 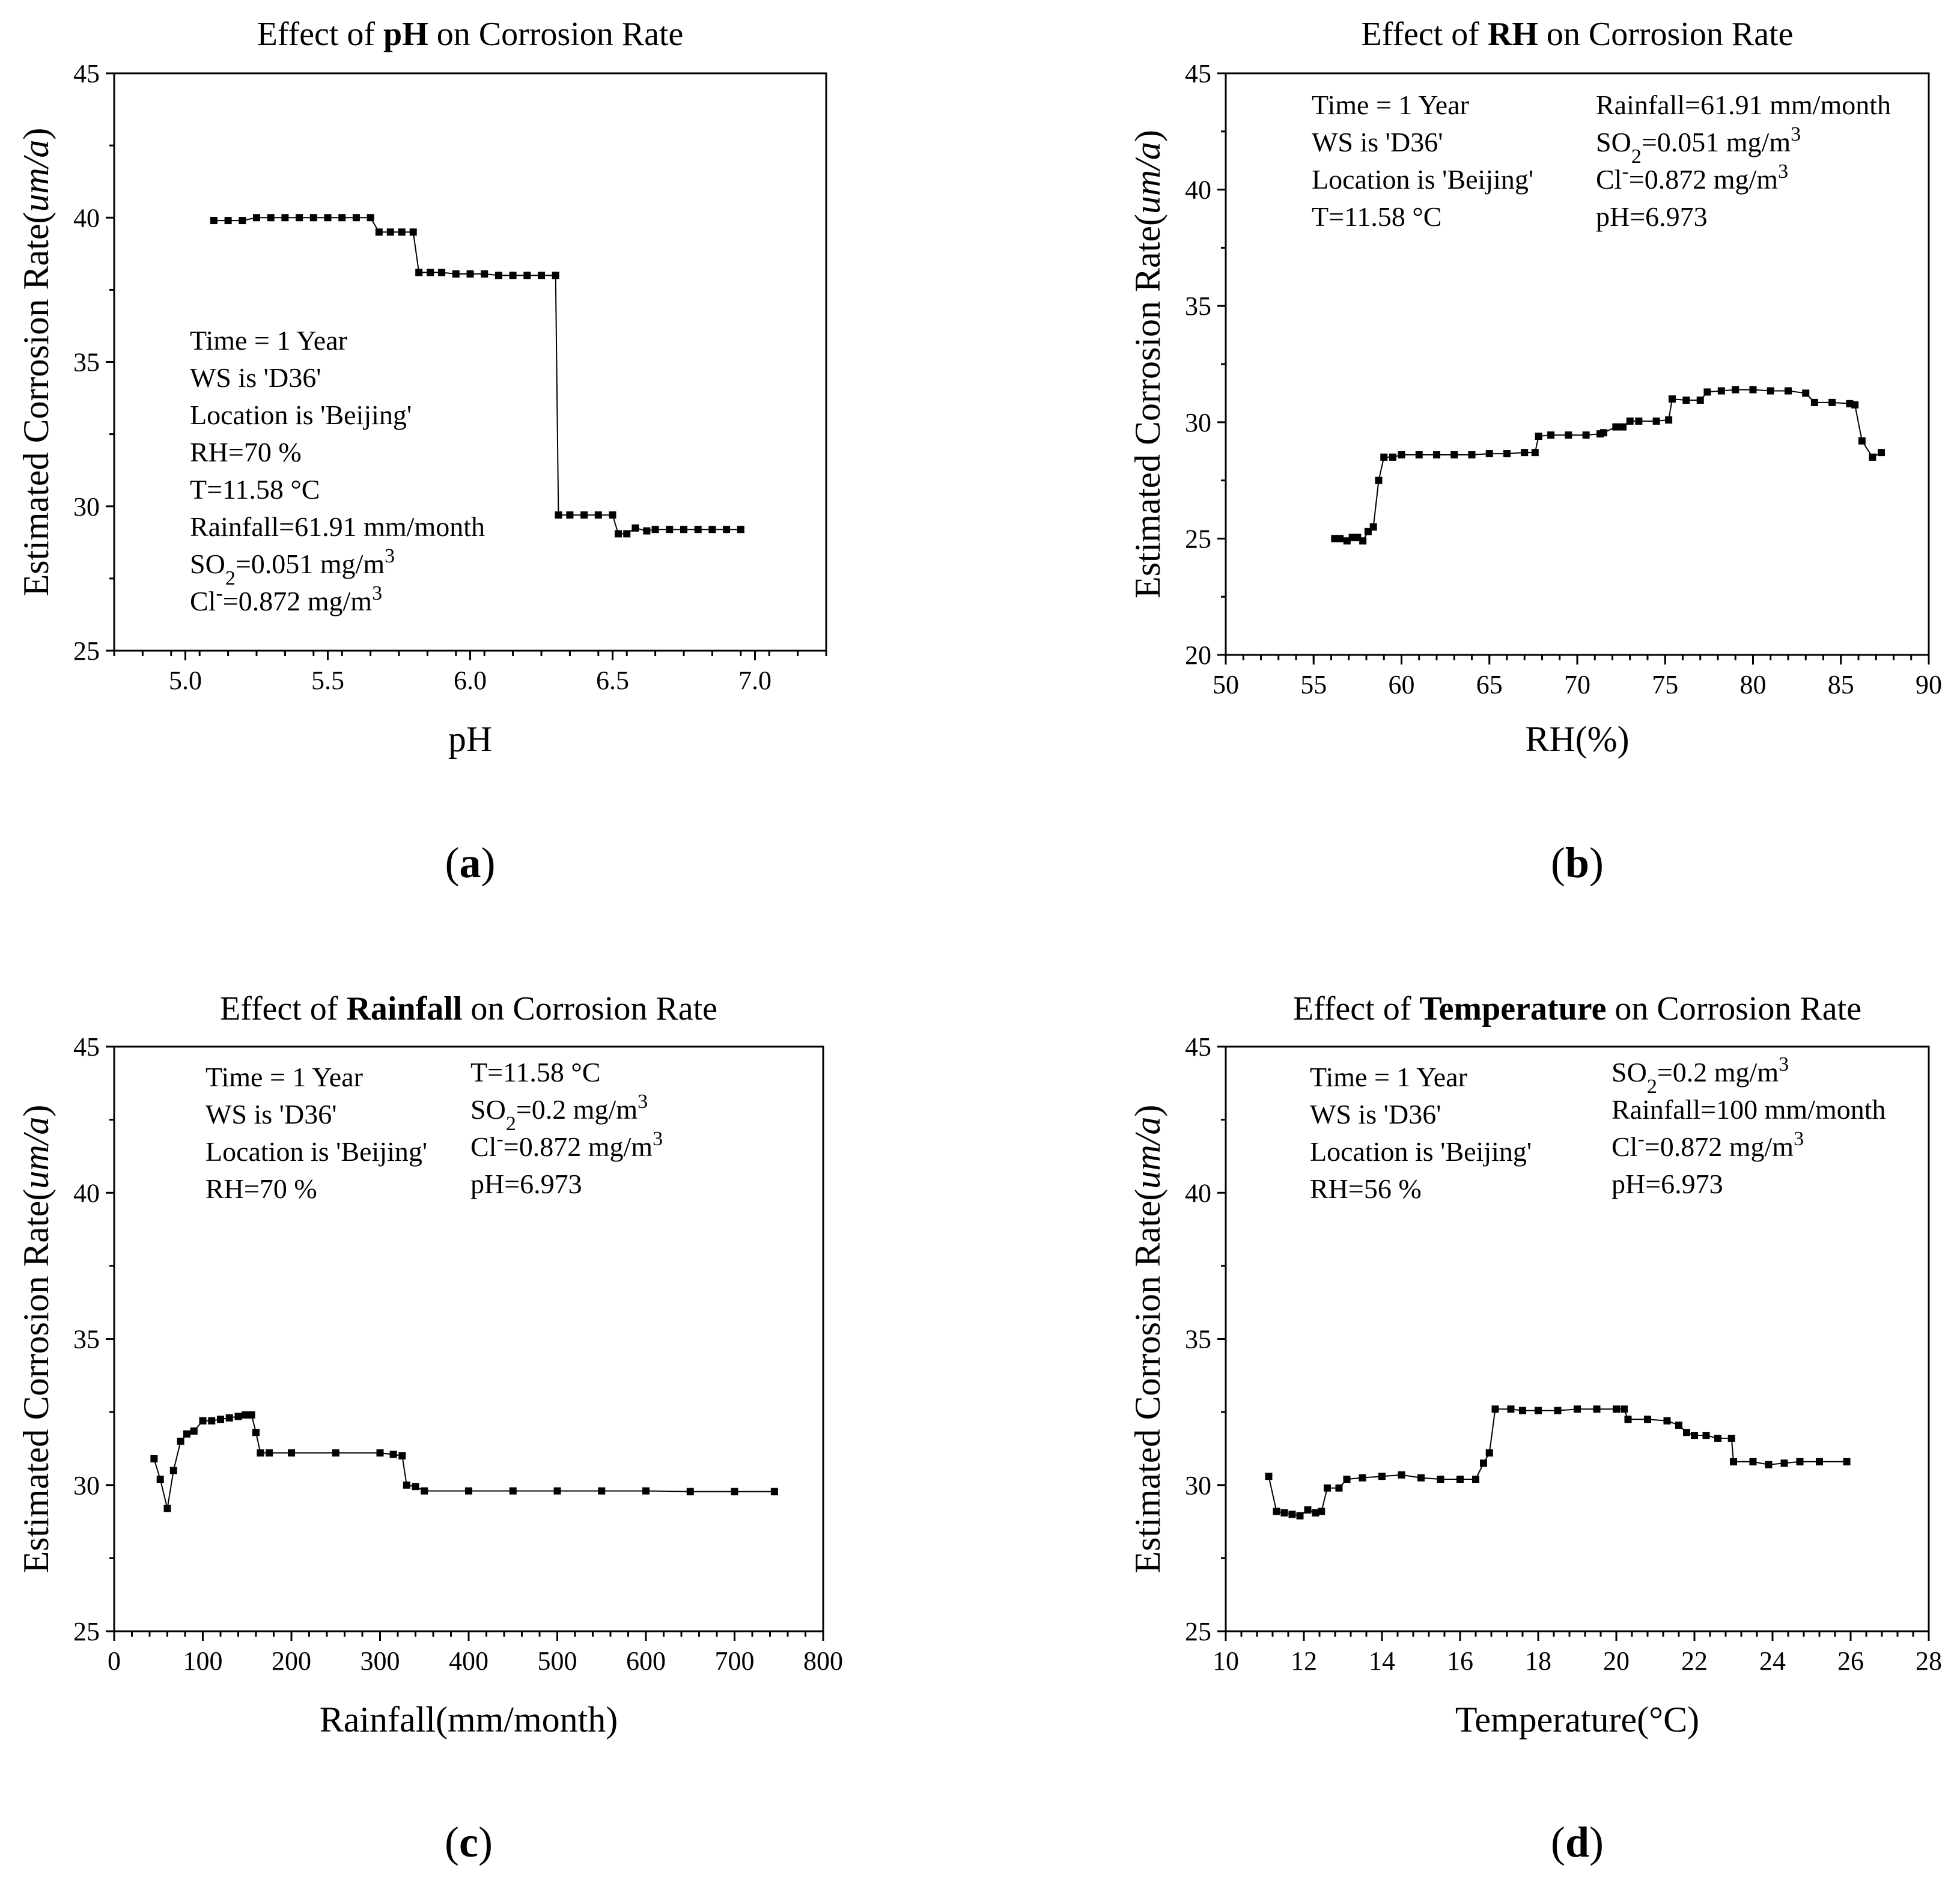 What do you see at coordinates (1749, 1109) in the screenshot?
I see `annotation-text: Rainfall=100 mm/month` at bounding box center [1749, 1109].